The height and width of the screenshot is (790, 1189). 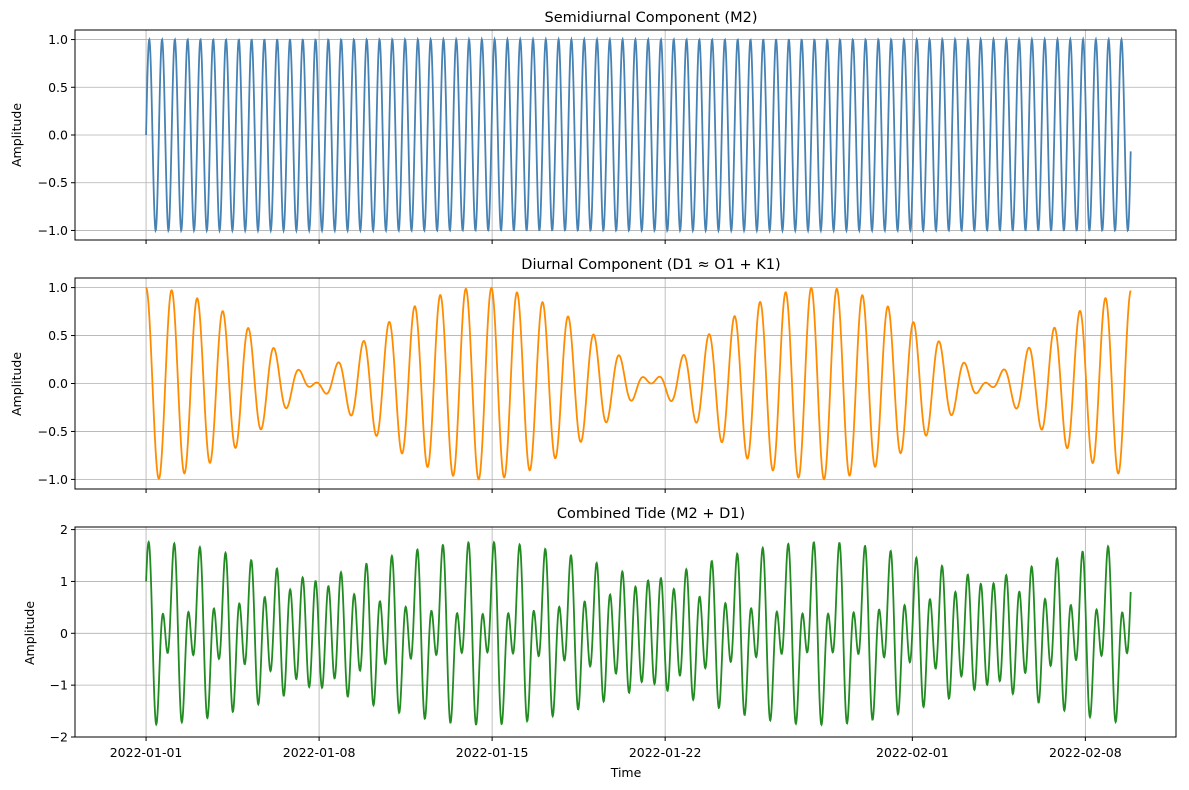 I want to click on x-tick-label: 2022-02-01, so click(x=912, y=752).